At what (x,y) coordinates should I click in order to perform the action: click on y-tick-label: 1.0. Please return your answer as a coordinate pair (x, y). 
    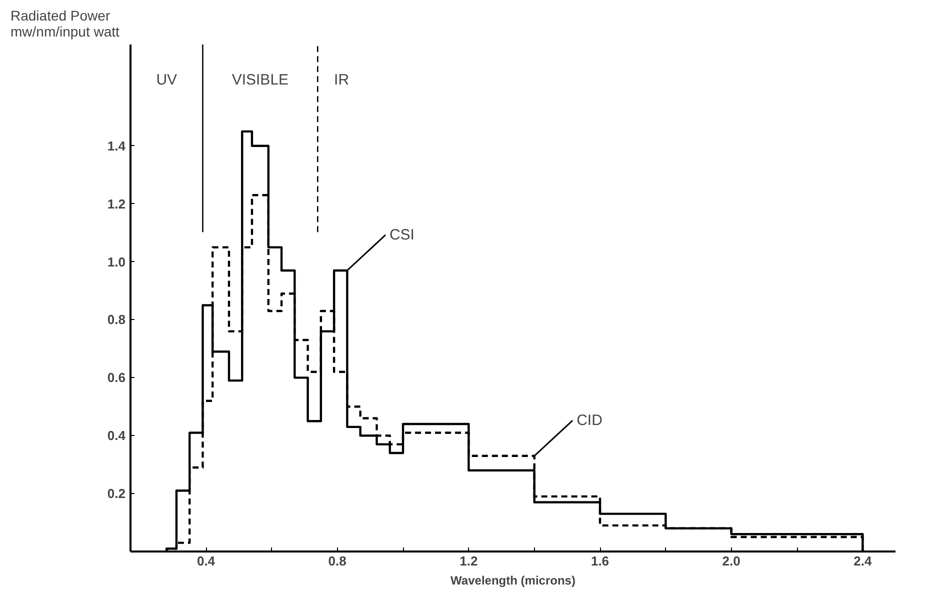
    Looking at the image, I should click on (116, 262).